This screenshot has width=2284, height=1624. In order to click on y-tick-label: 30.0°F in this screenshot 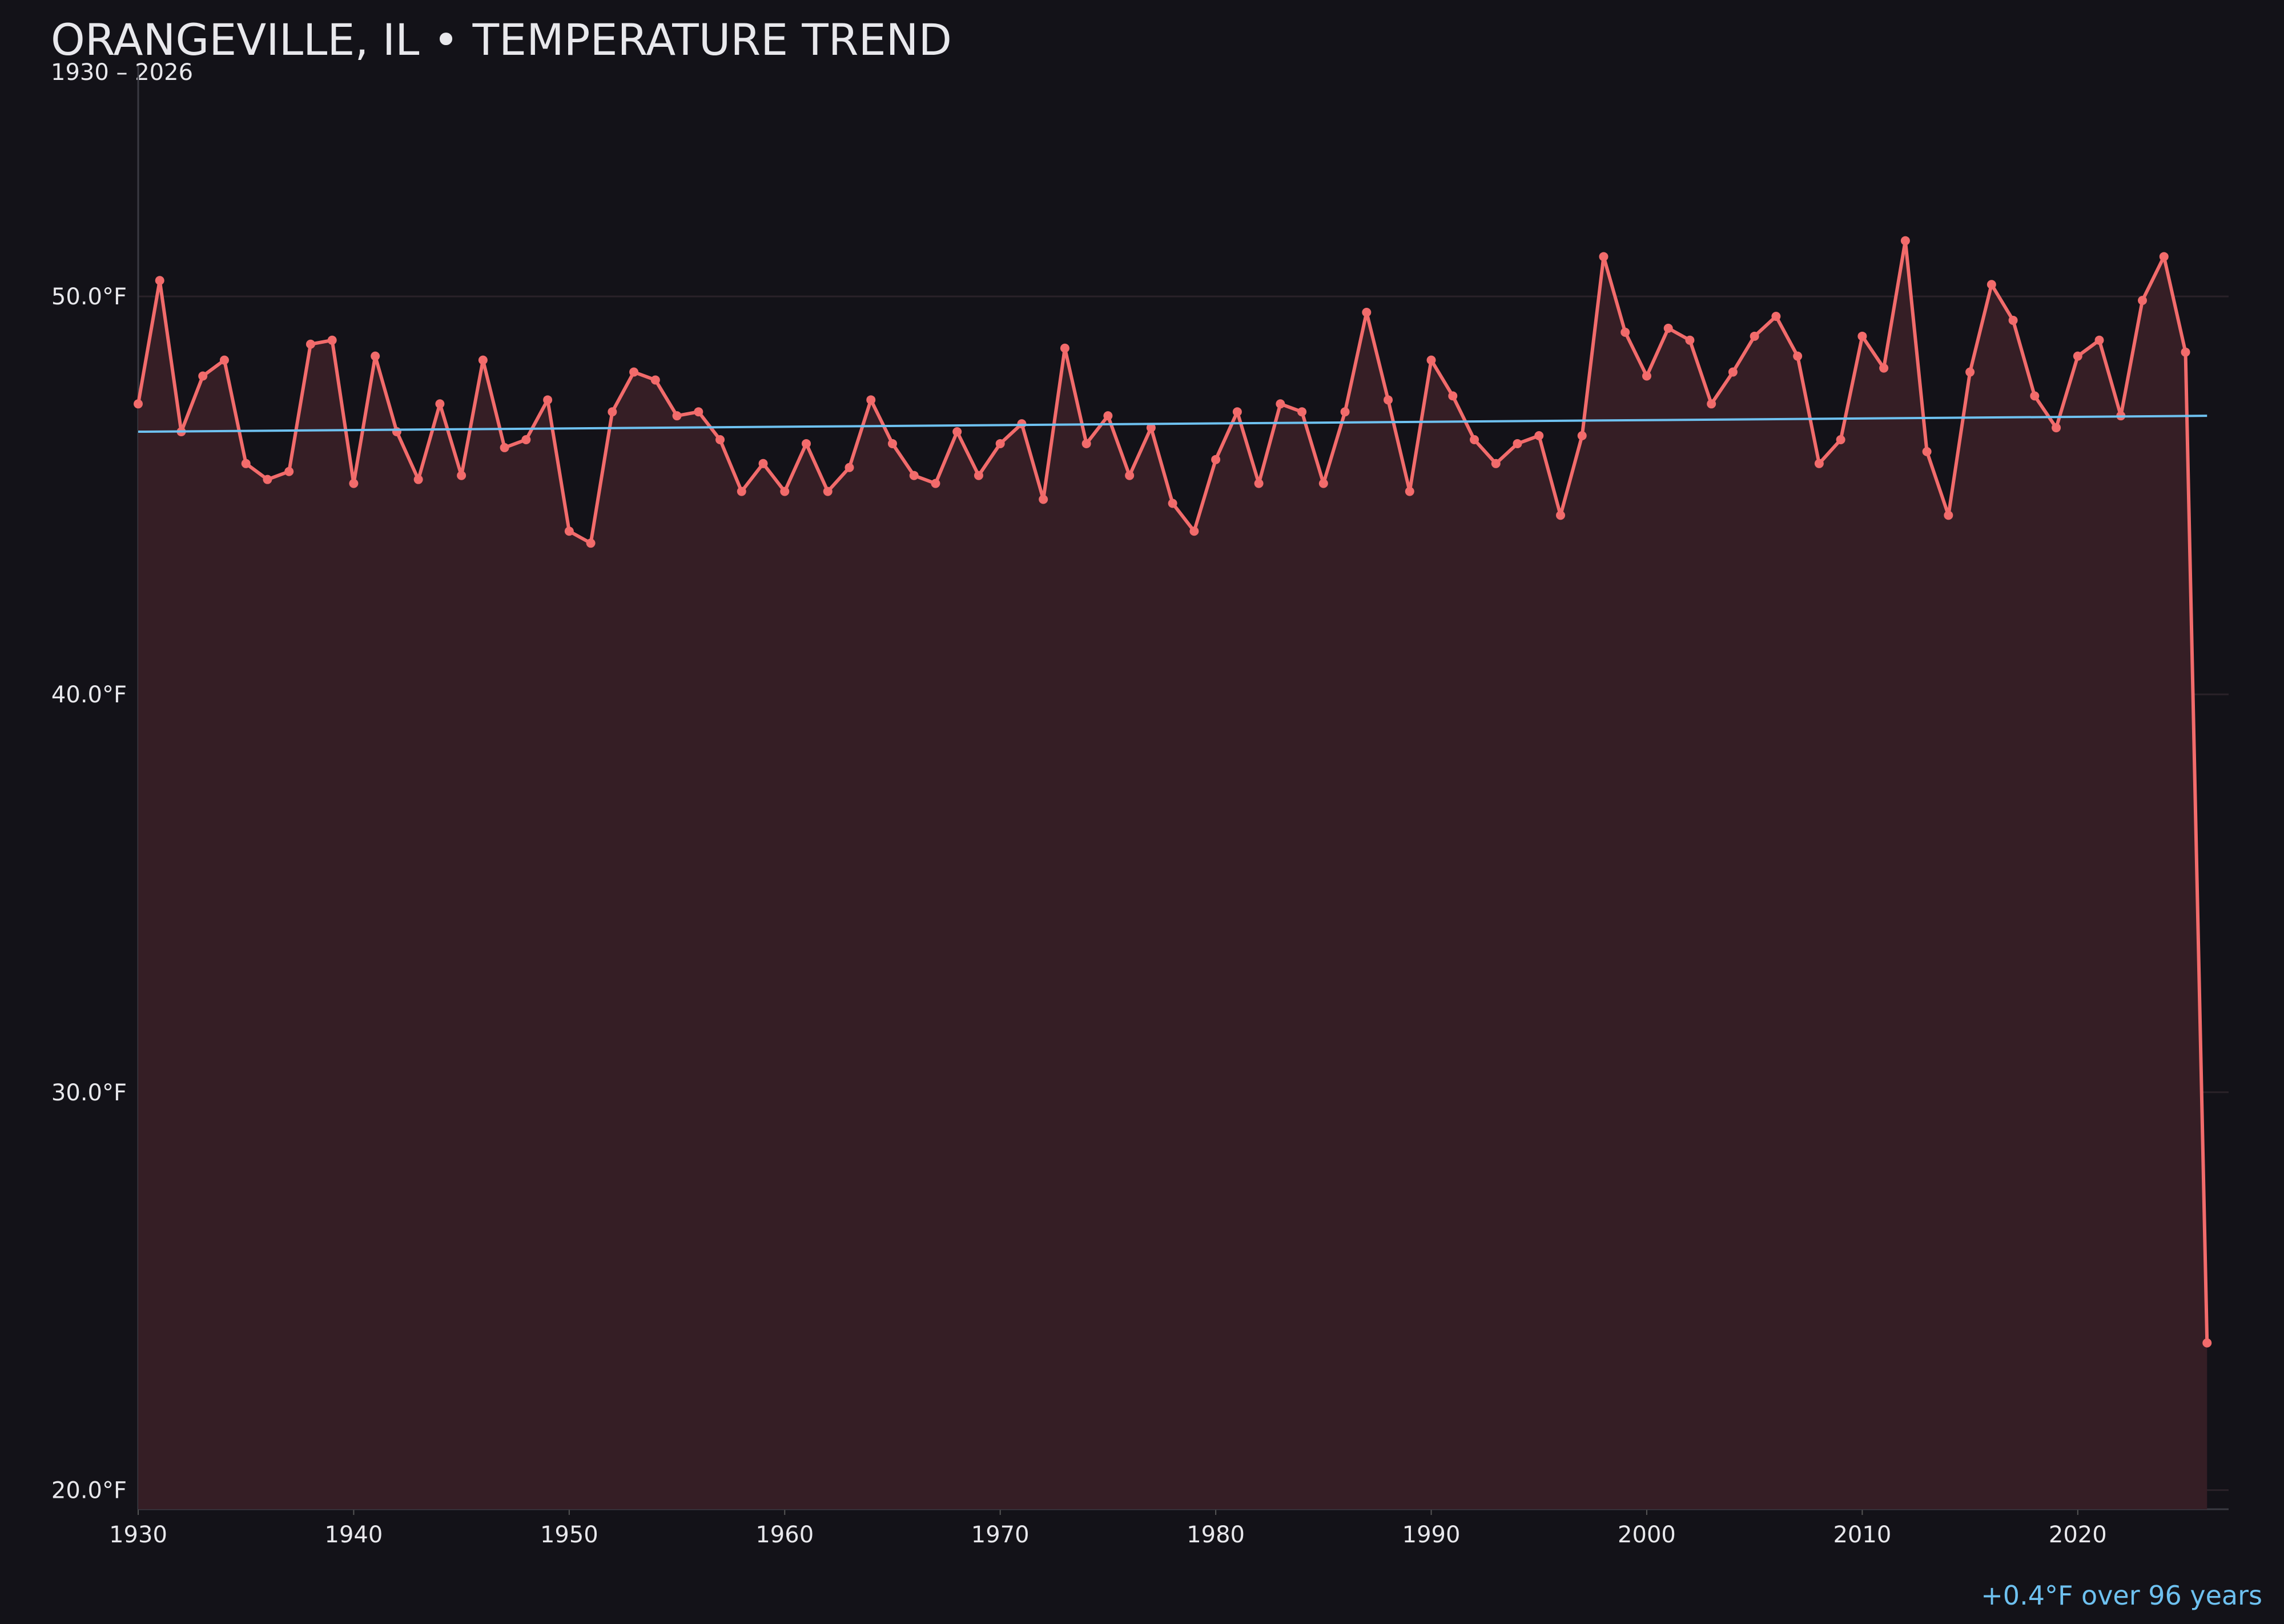, I will do `click(89, 1093)`.